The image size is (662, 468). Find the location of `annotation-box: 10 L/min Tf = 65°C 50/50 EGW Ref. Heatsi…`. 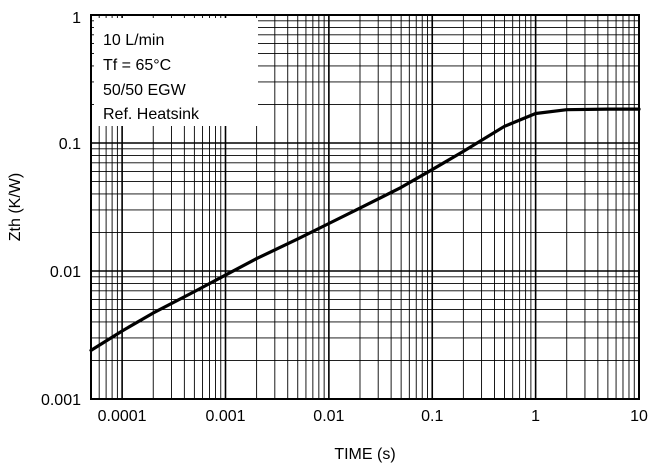

annotation-box: 10 L/min Tf = 65°C 50/50 EGW Ref. Heatsi… is located at coordinates (176, 72).